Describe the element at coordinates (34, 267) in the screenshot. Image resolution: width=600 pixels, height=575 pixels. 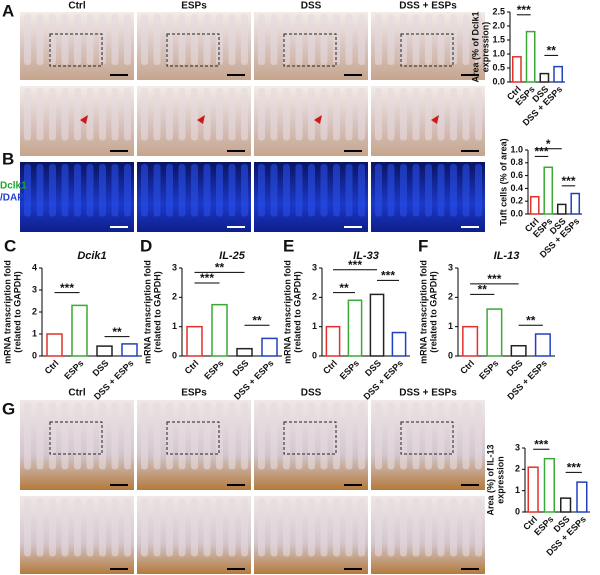
I see `y-tick-label: 4` at that location.